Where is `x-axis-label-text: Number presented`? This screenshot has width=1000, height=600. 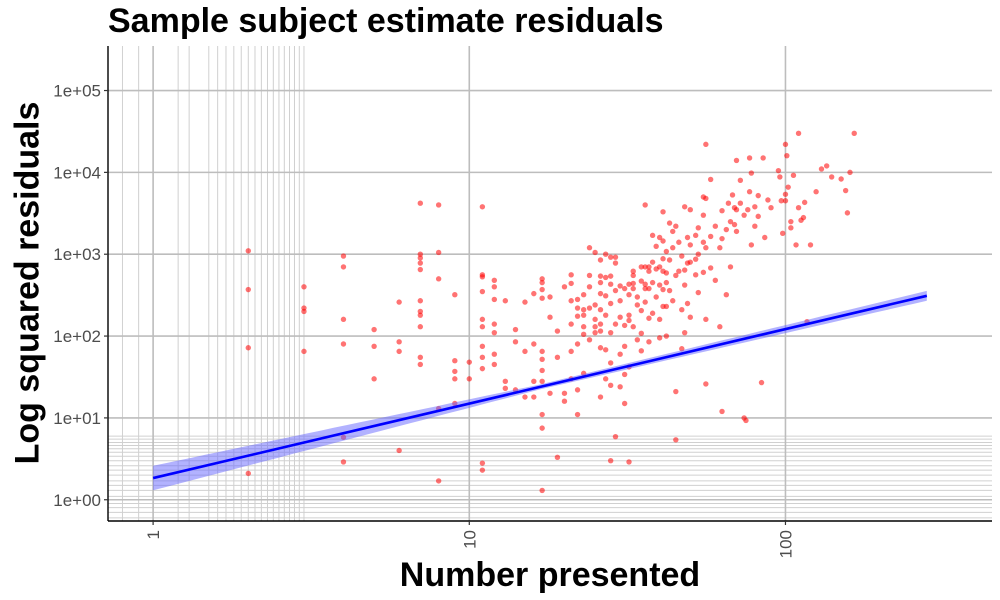
x-axis-label-text: Number presented is located at coordinates (550, 575).